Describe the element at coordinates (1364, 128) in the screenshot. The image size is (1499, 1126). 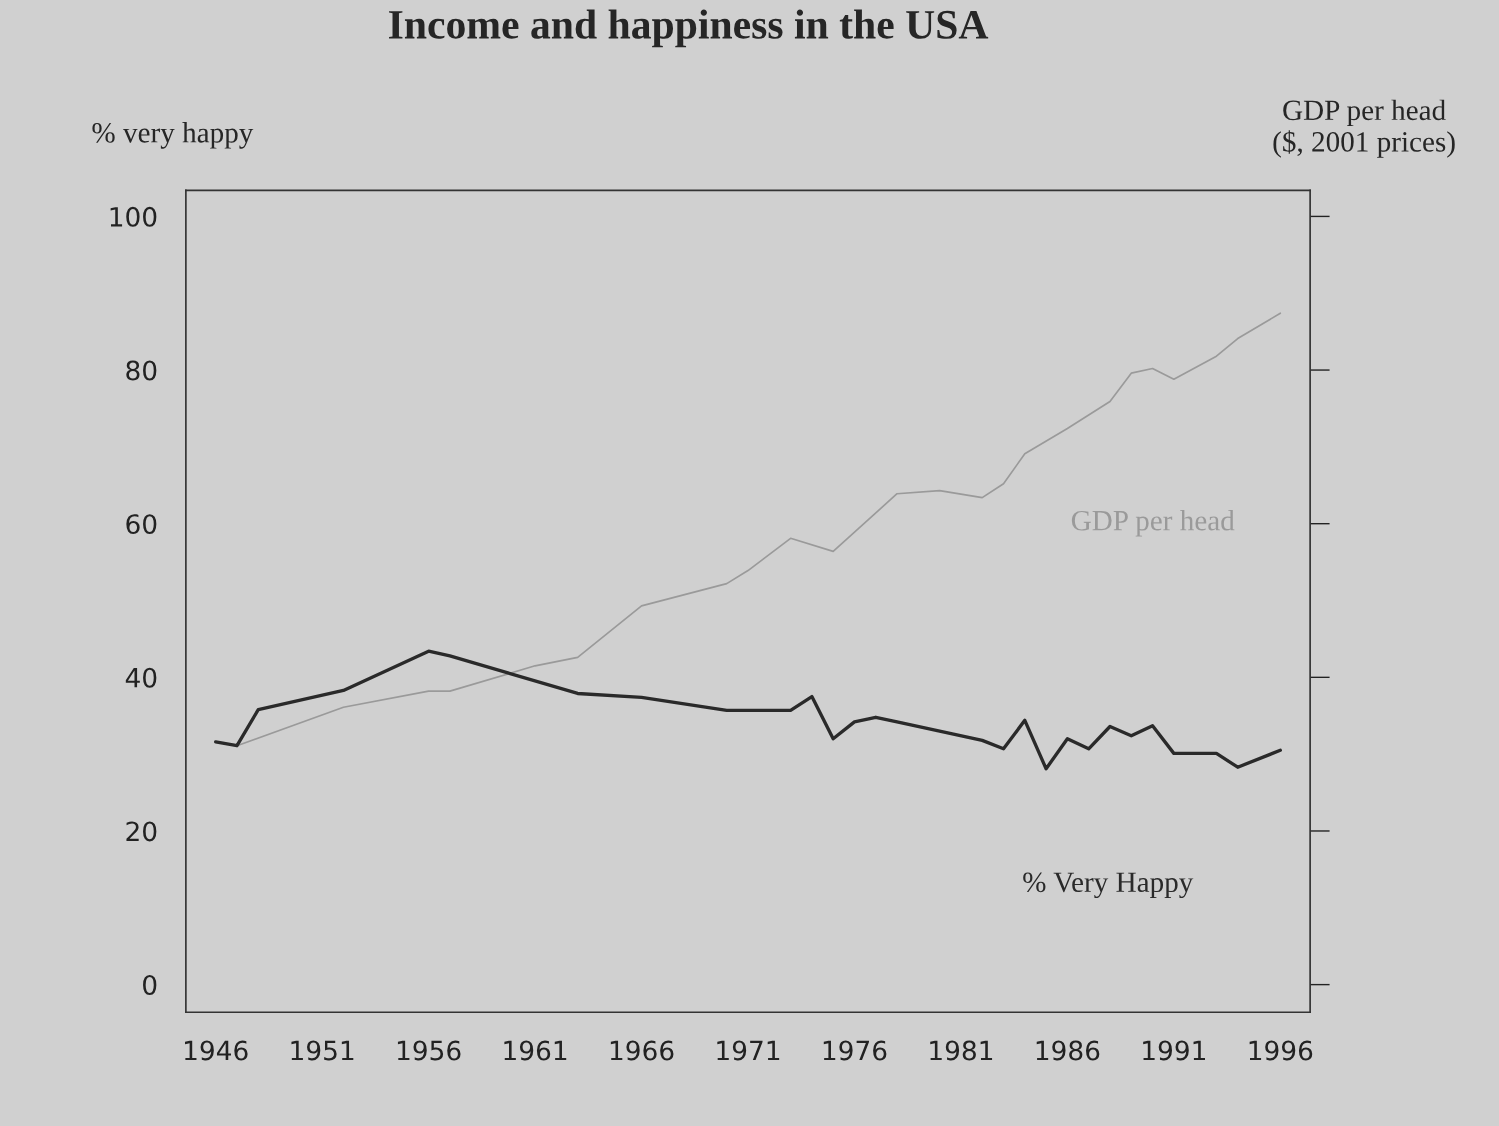
I see `y2-axis-title: GDP per head ($, 2001 prices)` at that location.